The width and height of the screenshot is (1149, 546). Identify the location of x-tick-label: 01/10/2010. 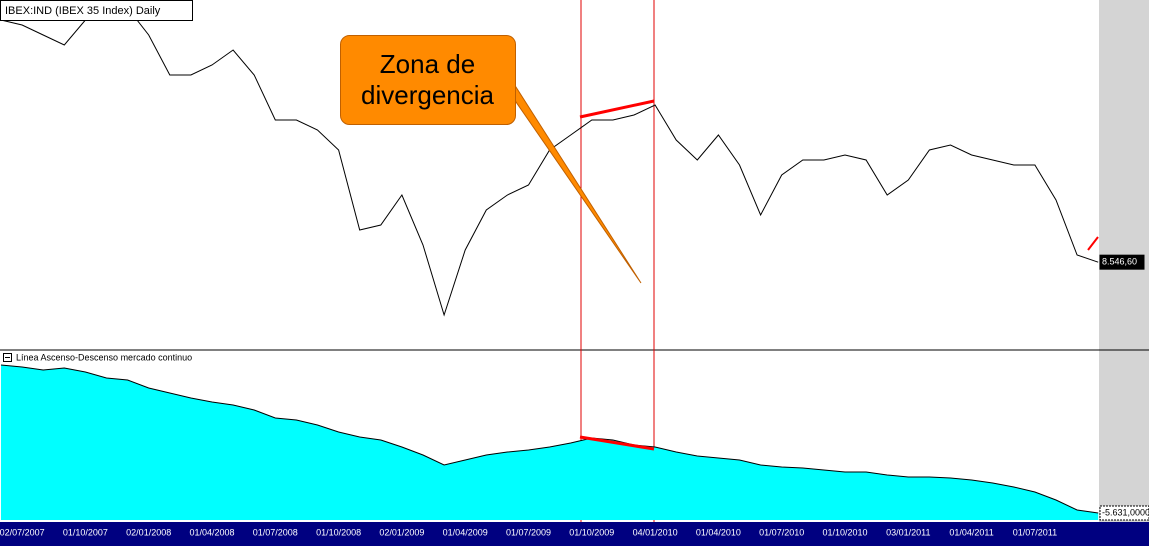
(844, 532).